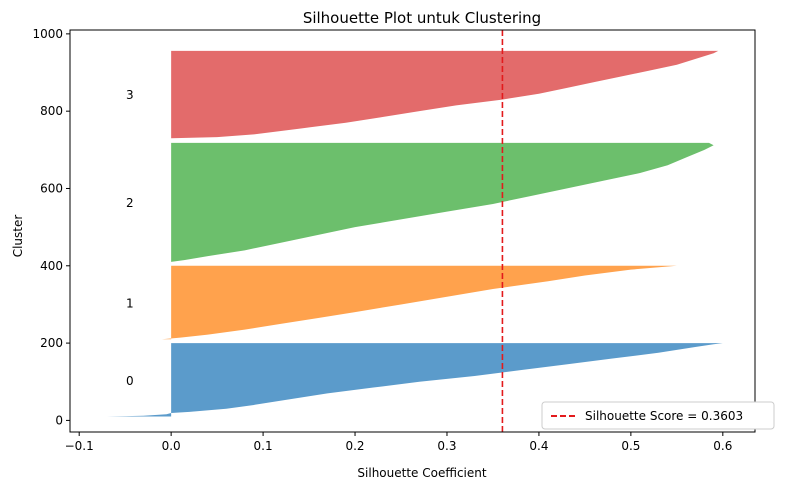 The height and width of the screenshot is (494, 790). What do you see at coordinates (421, 473) in the screenshot?
I see `x-axis-label: Silhouette Coefficient` at bounding box center [421, 473].